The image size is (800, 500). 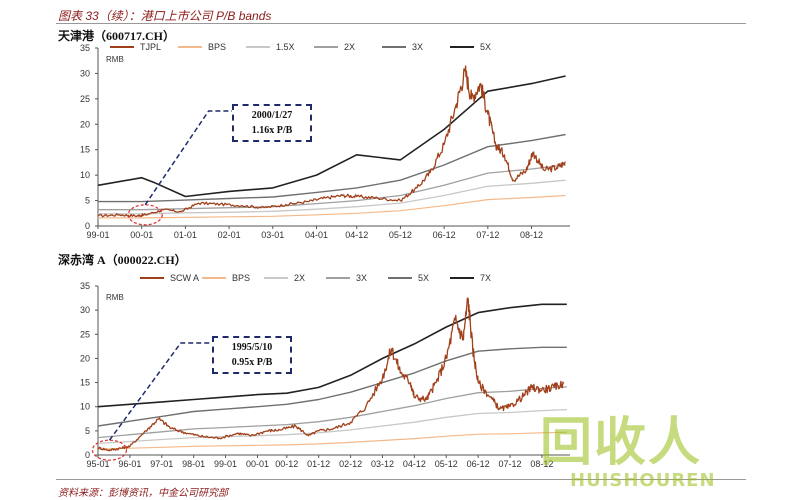 I want to click on chart2-legend-label: 2X, so click(x=299, y=278).